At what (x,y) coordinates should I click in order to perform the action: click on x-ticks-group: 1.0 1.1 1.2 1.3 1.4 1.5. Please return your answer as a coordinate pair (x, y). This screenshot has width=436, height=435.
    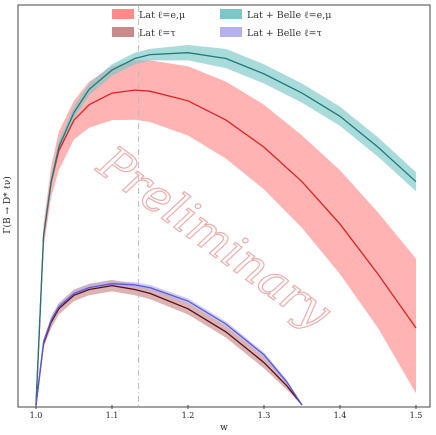
    Looking at the image, I should click on (226, 412).